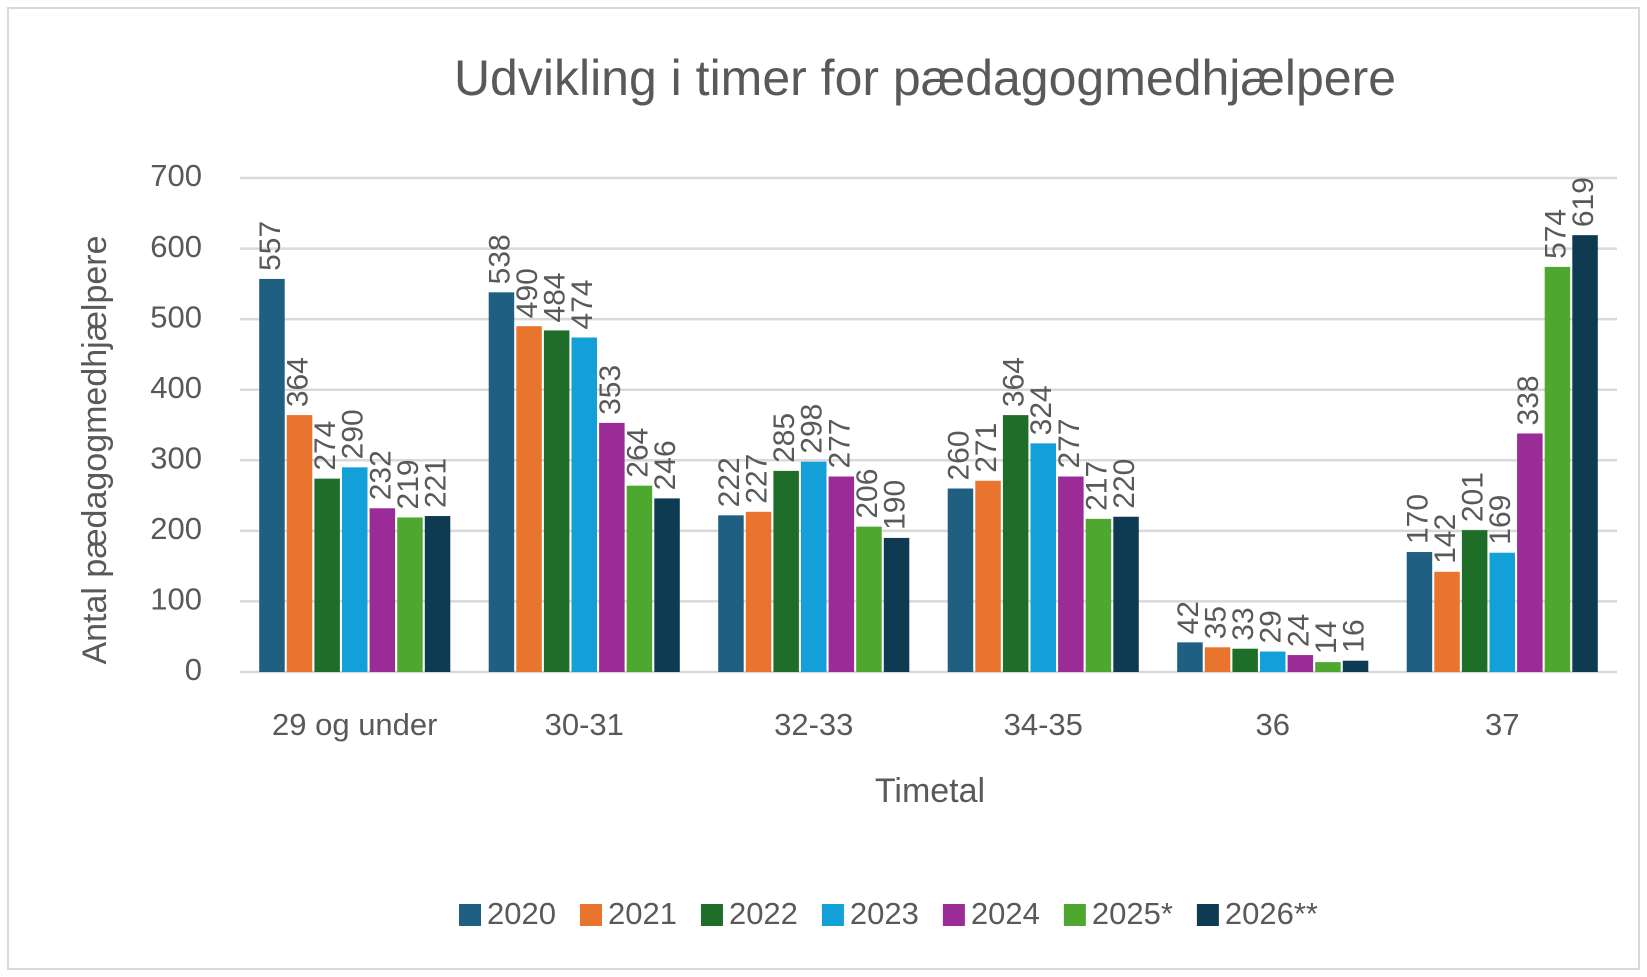  Describe the element at coordinates (176, 175) in the screenshot. I see `y-tick-label: 700` at that location.